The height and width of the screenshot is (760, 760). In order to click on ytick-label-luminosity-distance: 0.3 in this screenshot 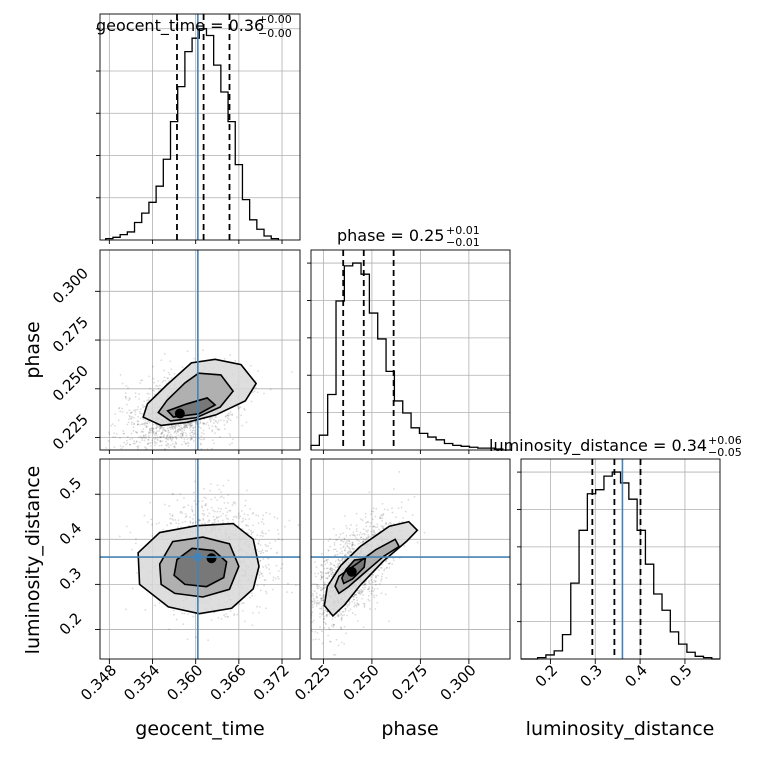, I will do `click(71, 579)`.